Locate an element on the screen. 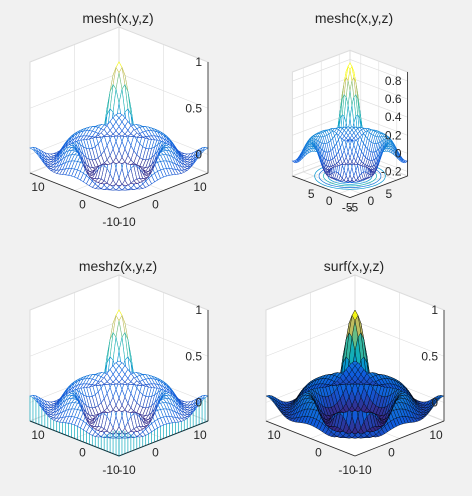 Image resolution: width=472 pixels, height=496 pixels. subplot-title: mesh(x,y,z) is located at coordinates (118, 18).